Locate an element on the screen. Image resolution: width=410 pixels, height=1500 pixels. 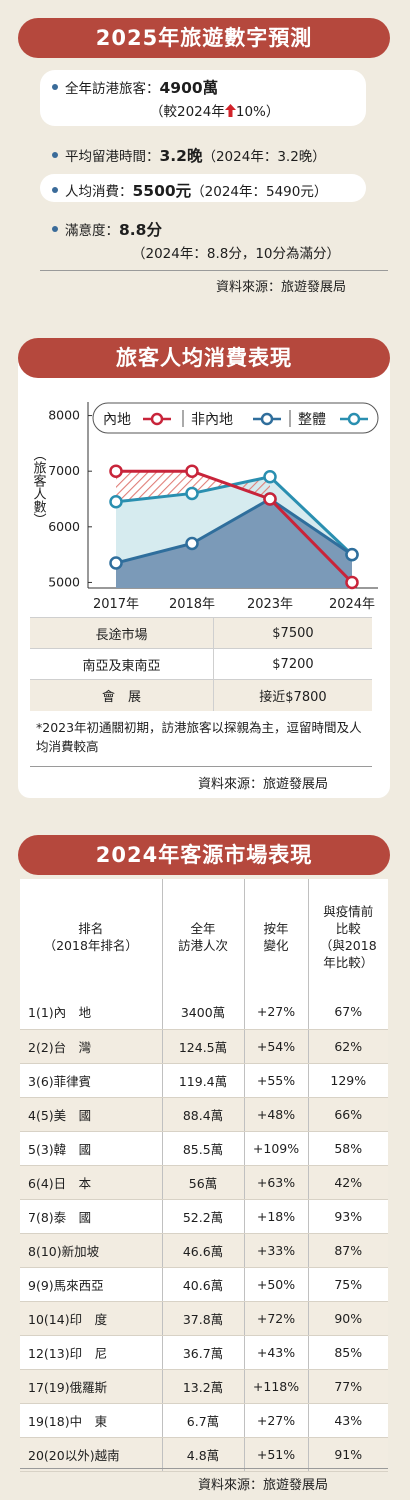
spend-line: 人均消費：5500元（2024年：5490元） is located at coordinates (189, 190).